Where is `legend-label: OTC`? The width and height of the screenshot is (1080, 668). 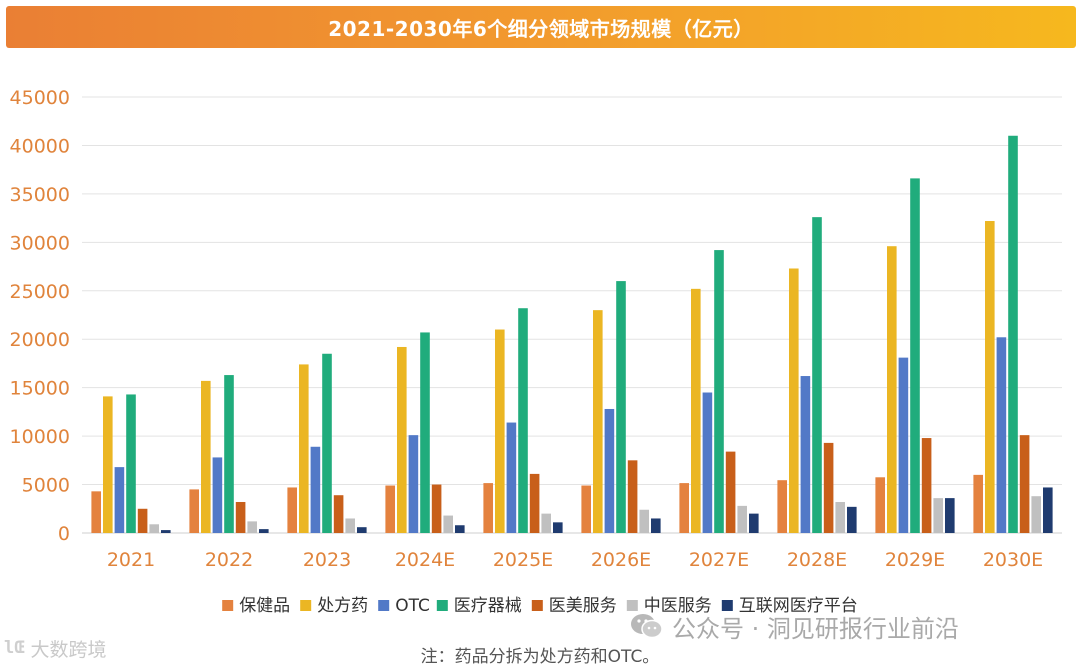 legend-label: OTC is located at coordinates (412, 606).